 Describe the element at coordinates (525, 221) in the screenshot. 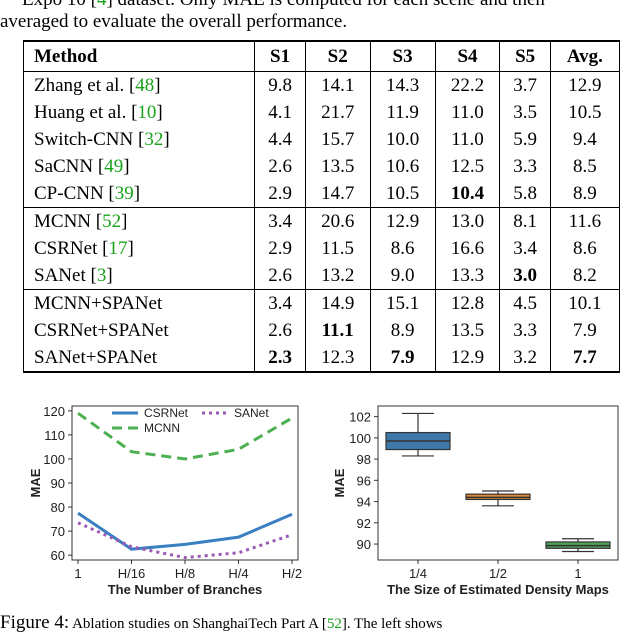

I see `table-cell: 8.1` at that location.